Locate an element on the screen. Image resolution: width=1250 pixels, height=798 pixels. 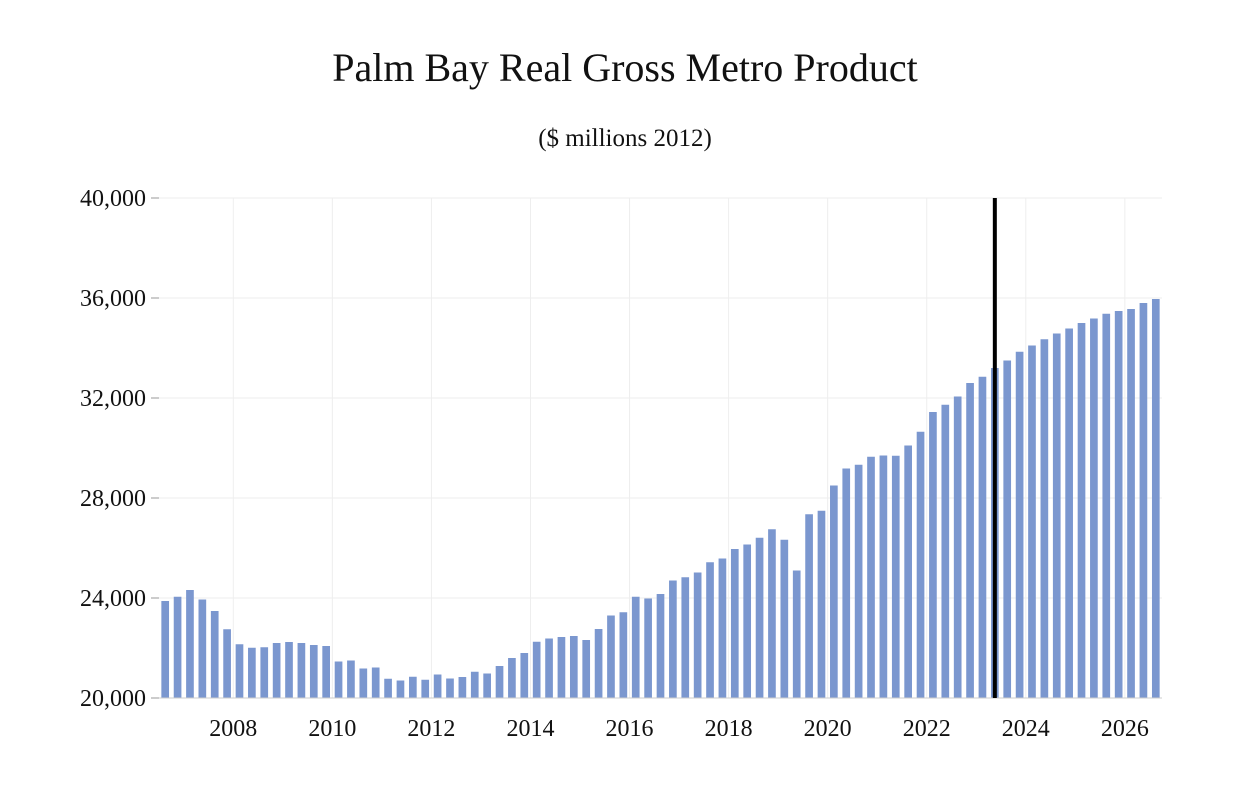
x-tick-label: 2016 is located at coordinates (630, 729).